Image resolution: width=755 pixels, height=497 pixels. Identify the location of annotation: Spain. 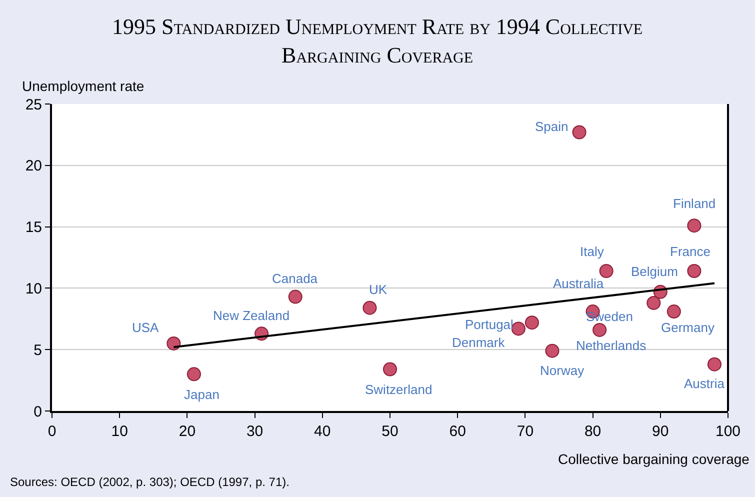
(551, 126).